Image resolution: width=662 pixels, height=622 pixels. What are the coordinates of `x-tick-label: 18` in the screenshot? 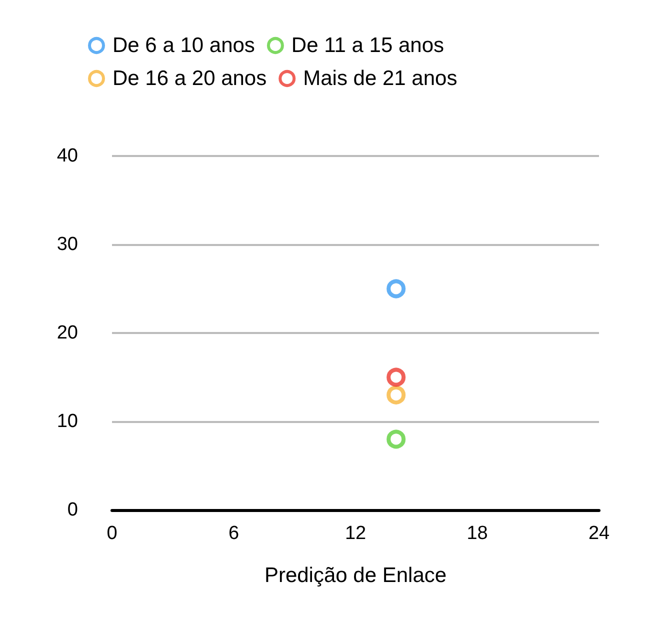 It's located at (477, 533).